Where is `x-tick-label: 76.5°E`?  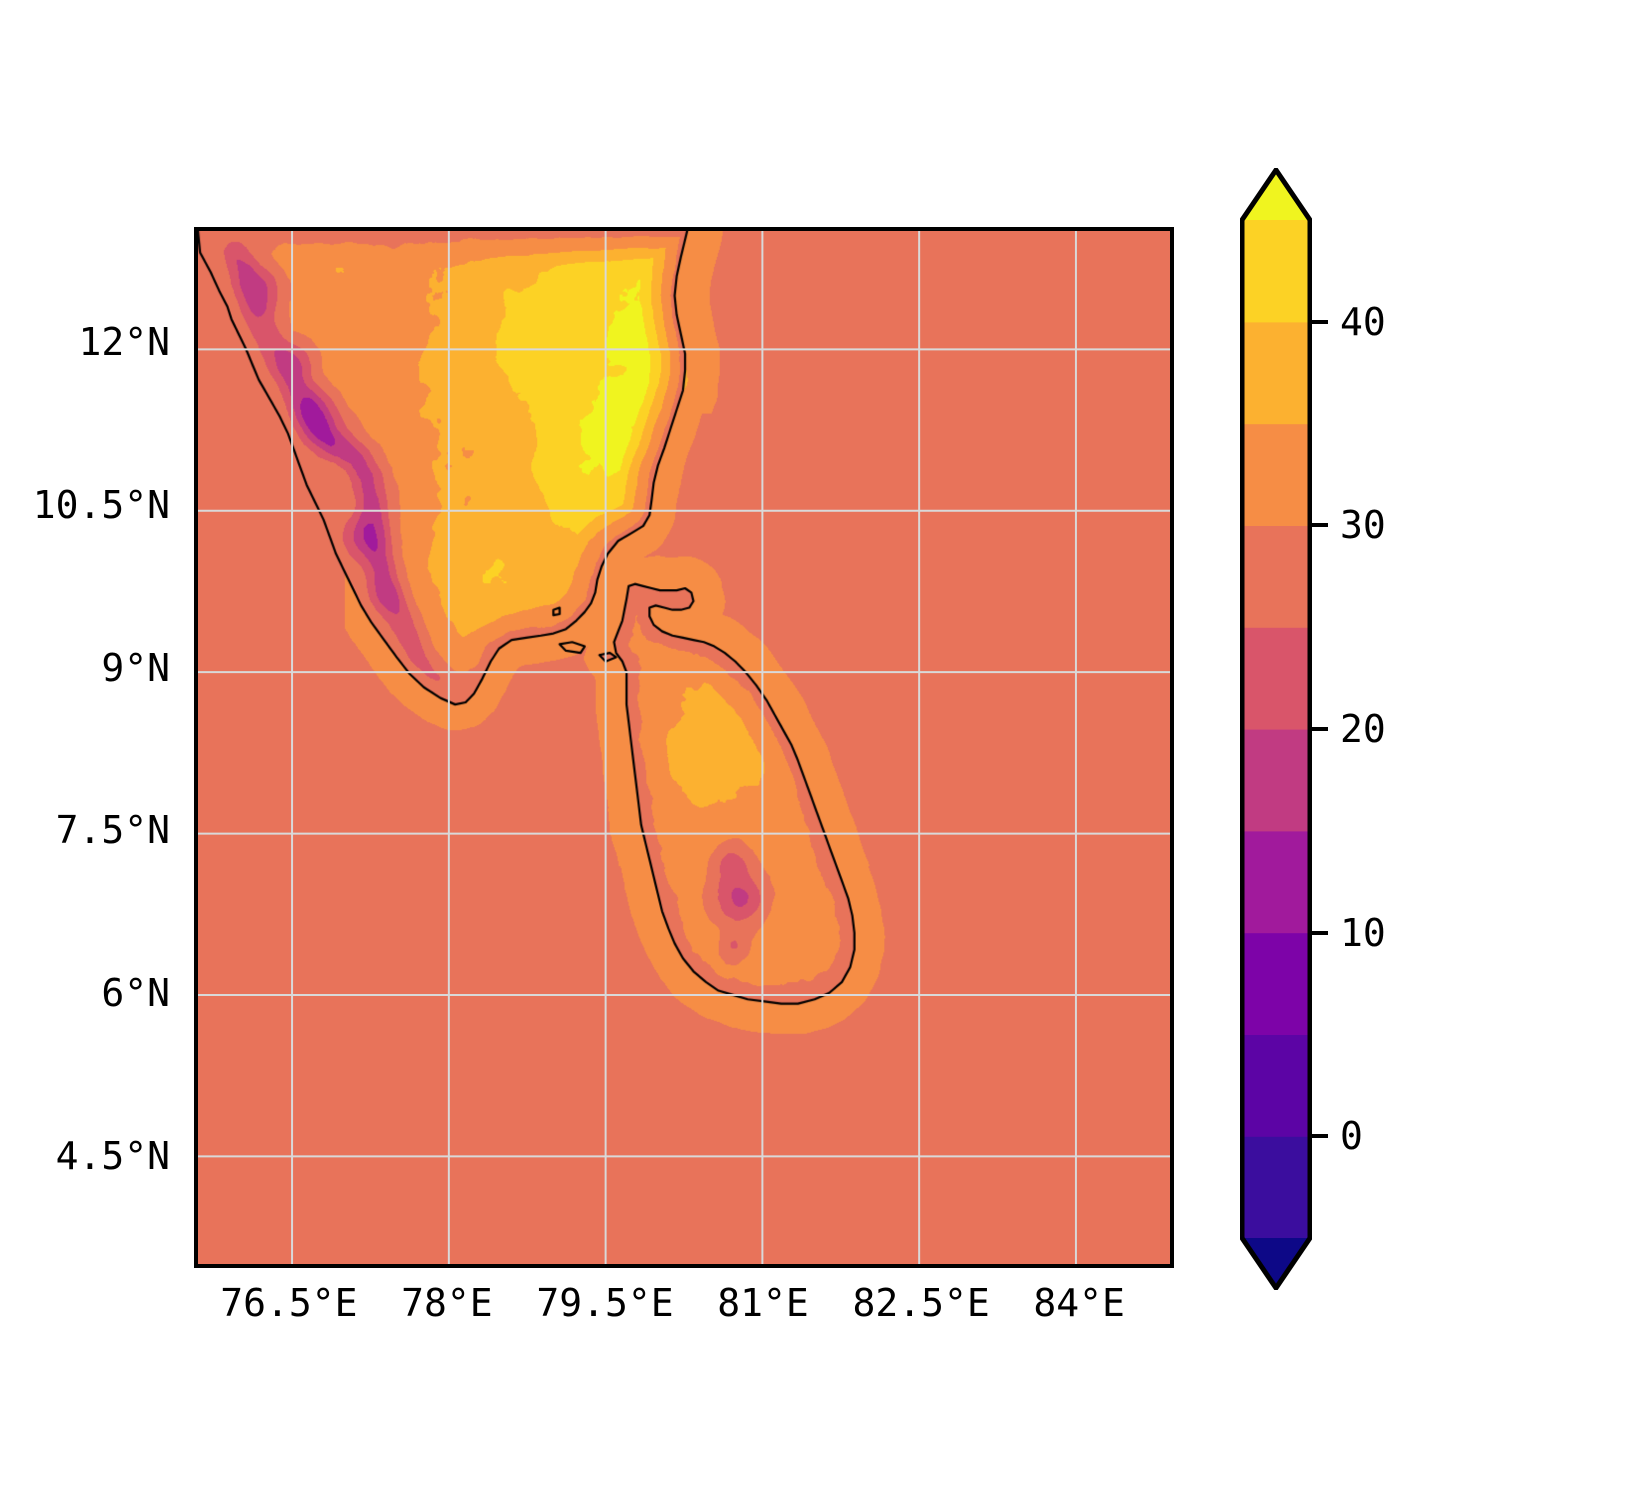
x-tick-label: 76.5°E is located at coordinates (289, 1303).